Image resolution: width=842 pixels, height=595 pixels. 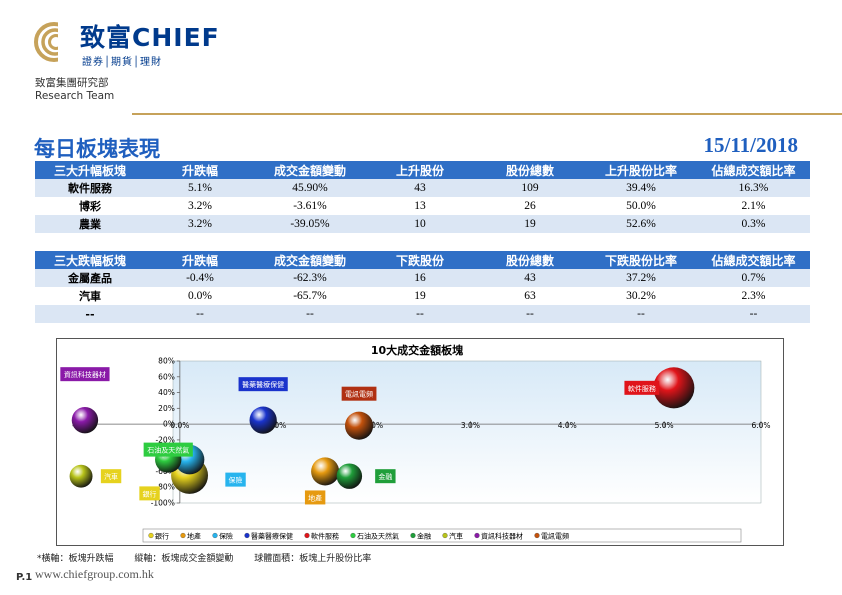 I want to click on table-row: -- -- -- -- -- -- --, so click(x=422, y=314).